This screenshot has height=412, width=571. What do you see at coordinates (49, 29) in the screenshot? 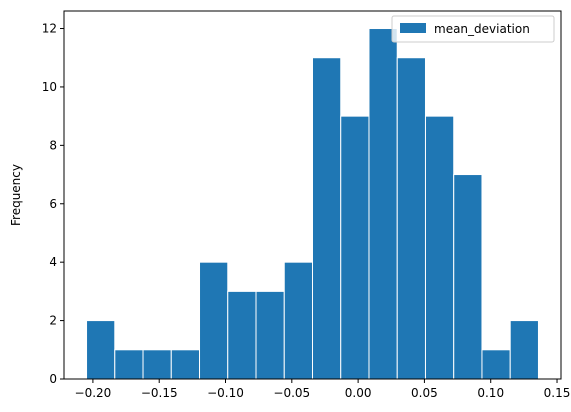
I see `y-tick-label: 12` at bounding box center [49, 29].